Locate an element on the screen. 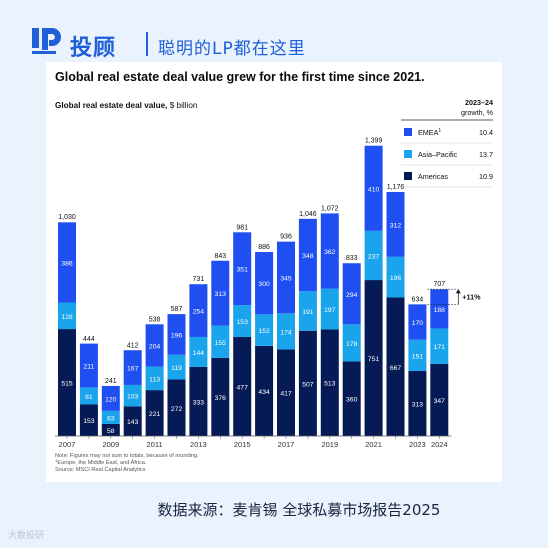  bar-value-label: 58 is located at coordinates (111, 431).